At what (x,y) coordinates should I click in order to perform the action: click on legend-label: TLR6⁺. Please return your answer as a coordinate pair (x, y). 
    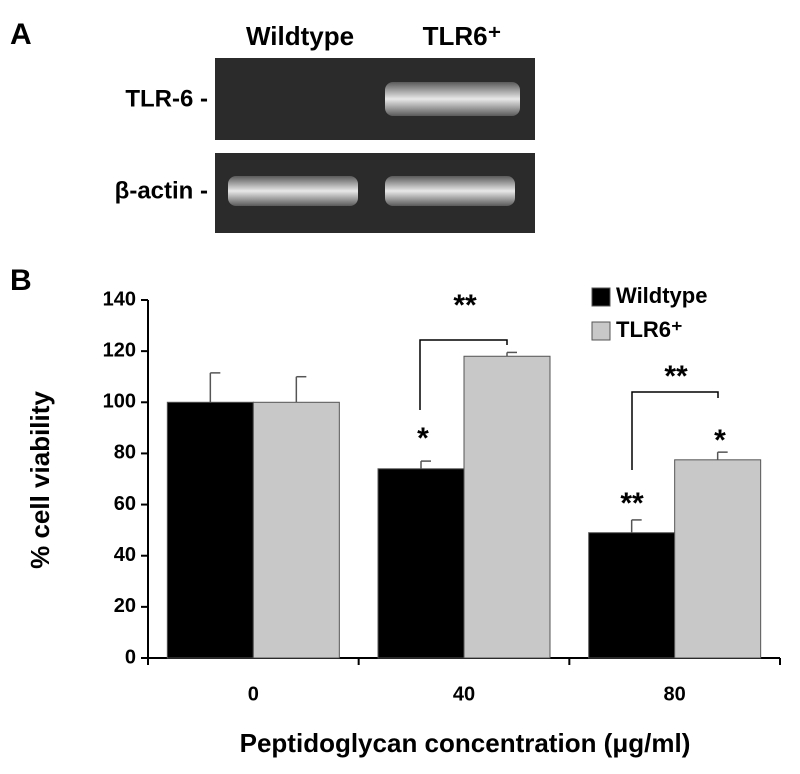
    Looking at the image, I should click on (649, 329).